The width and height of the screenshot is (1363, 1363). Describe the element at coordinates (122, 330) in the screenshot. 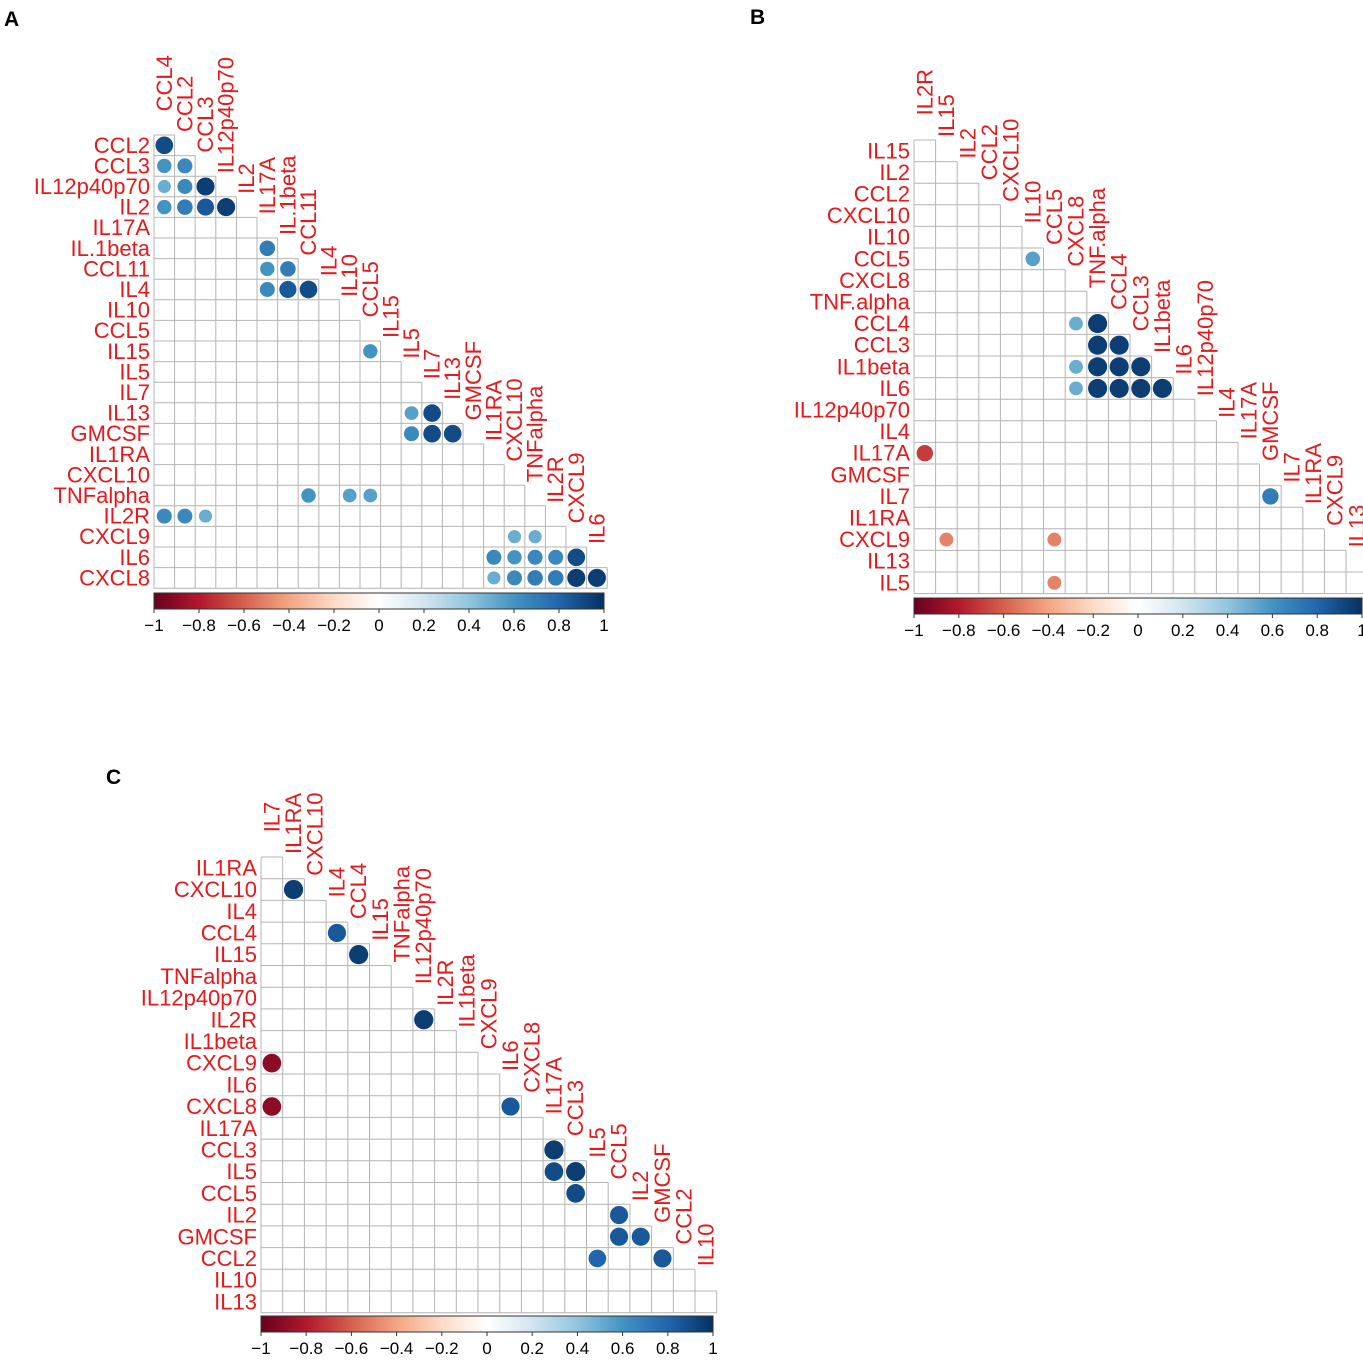

I see `row-label: CCL5` at that location.